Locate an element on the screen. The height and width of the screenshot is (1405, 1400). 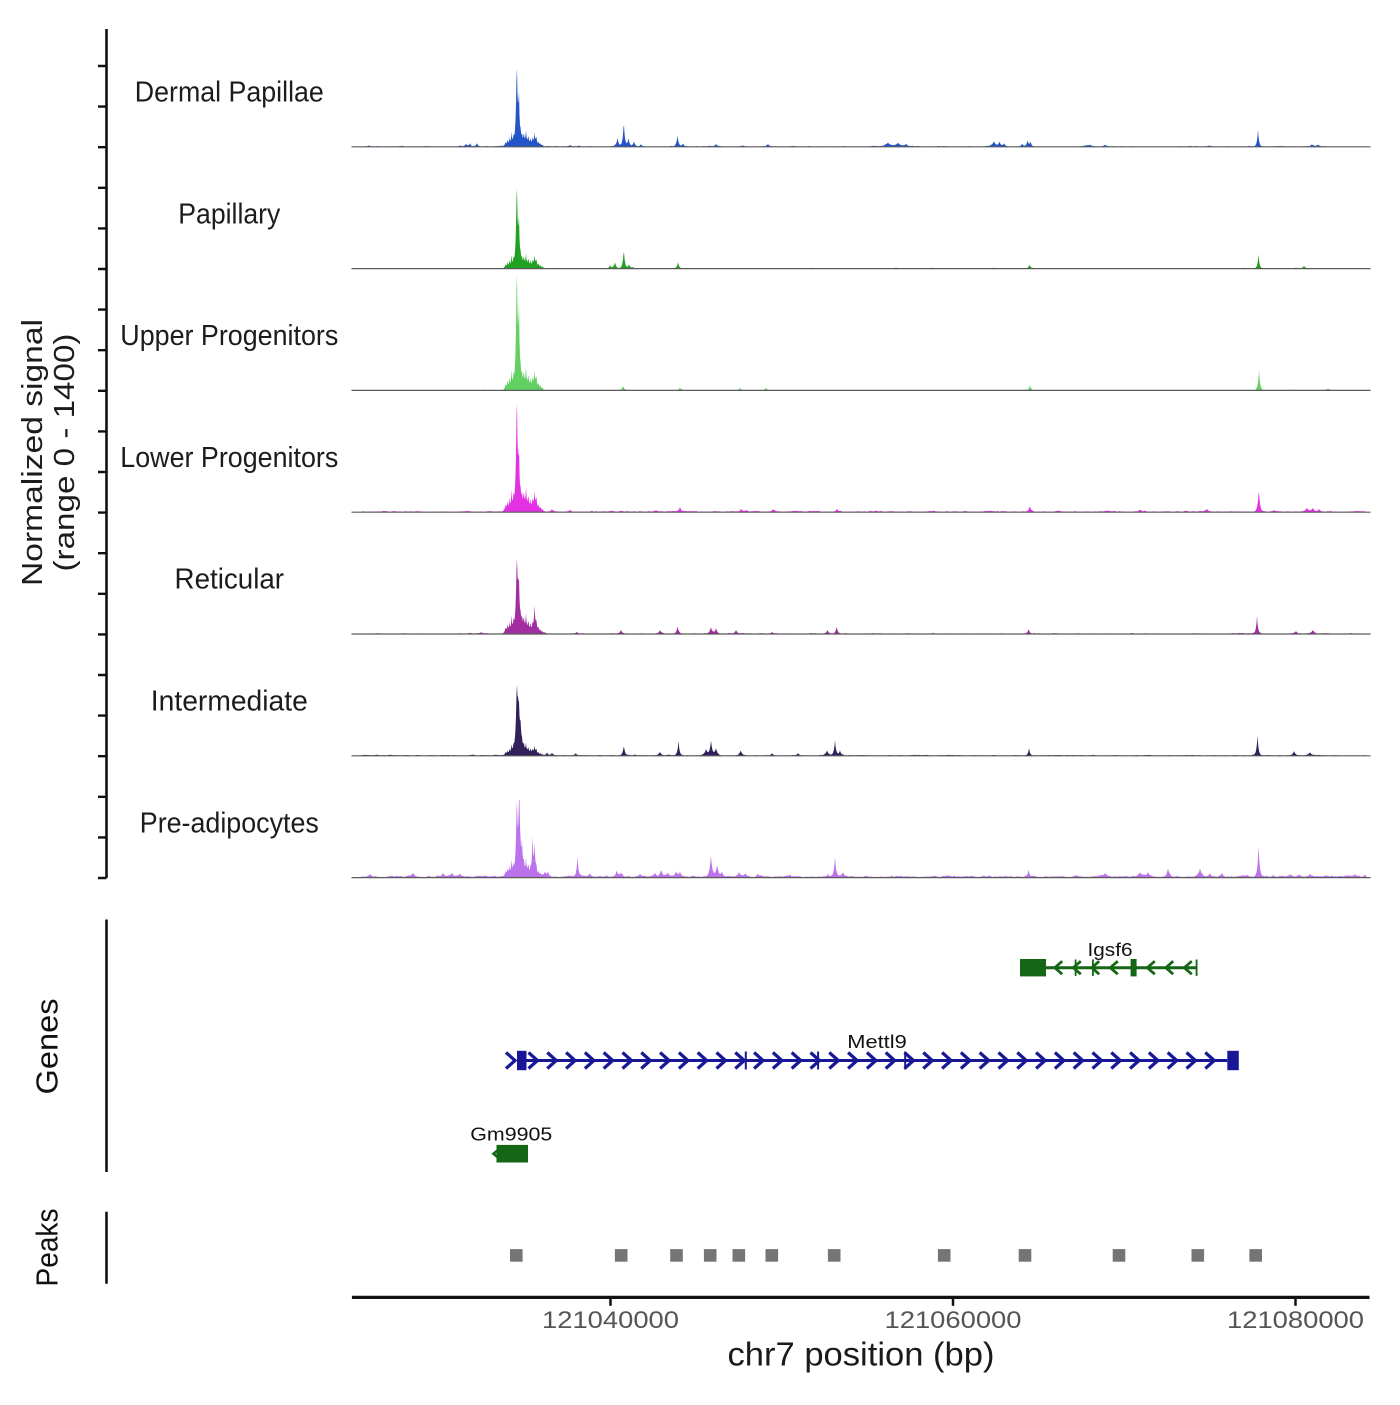
svg-text: Dermal Papillae is located at coordinates (229, 93).